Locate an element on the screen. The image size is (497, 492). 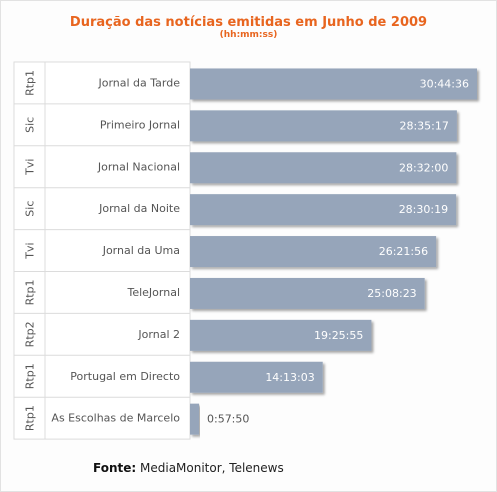
data-label: 26:21:56 is located at coordinates (403, 251).